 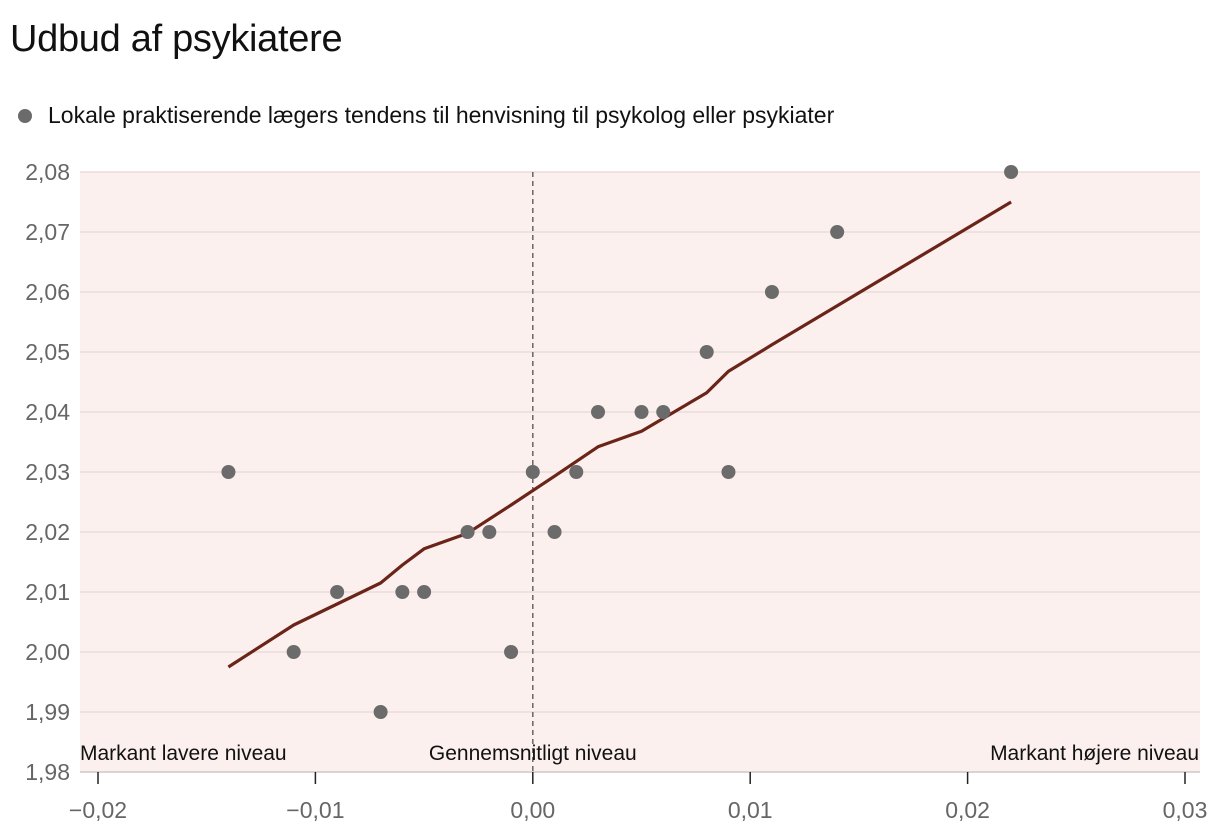 What do you see at coordinates (176, 39) in the screenshot?
I see `chart-title: Udbud af psykiatere` at bounding box center [176, 39].